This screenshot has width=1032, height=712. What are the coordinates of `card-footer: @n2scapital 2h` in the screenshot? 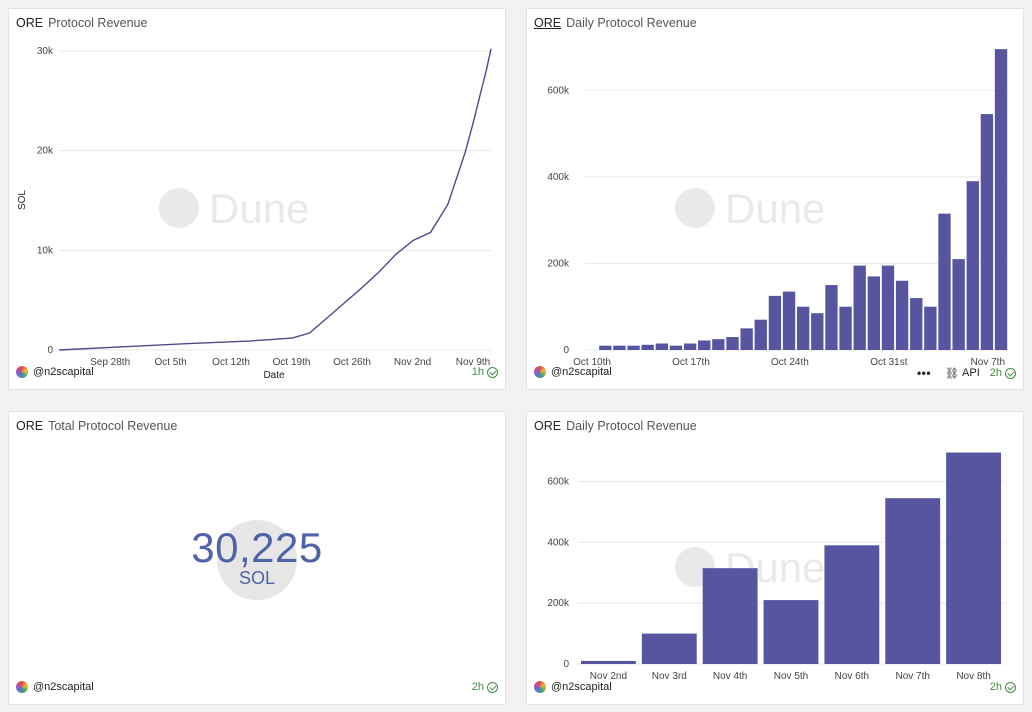 It's located at (775, 689).